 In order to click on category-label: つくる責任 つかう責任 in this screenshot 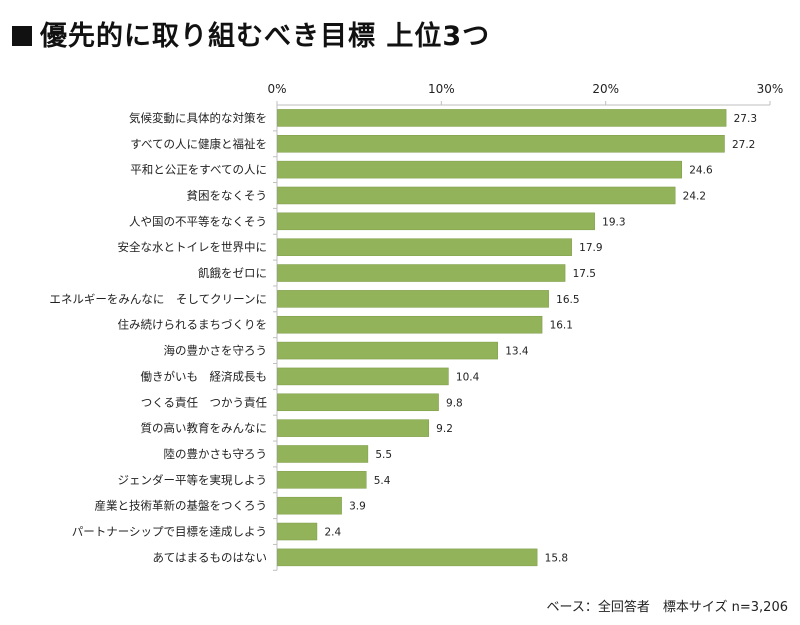, I will do `click(204, 402)`.